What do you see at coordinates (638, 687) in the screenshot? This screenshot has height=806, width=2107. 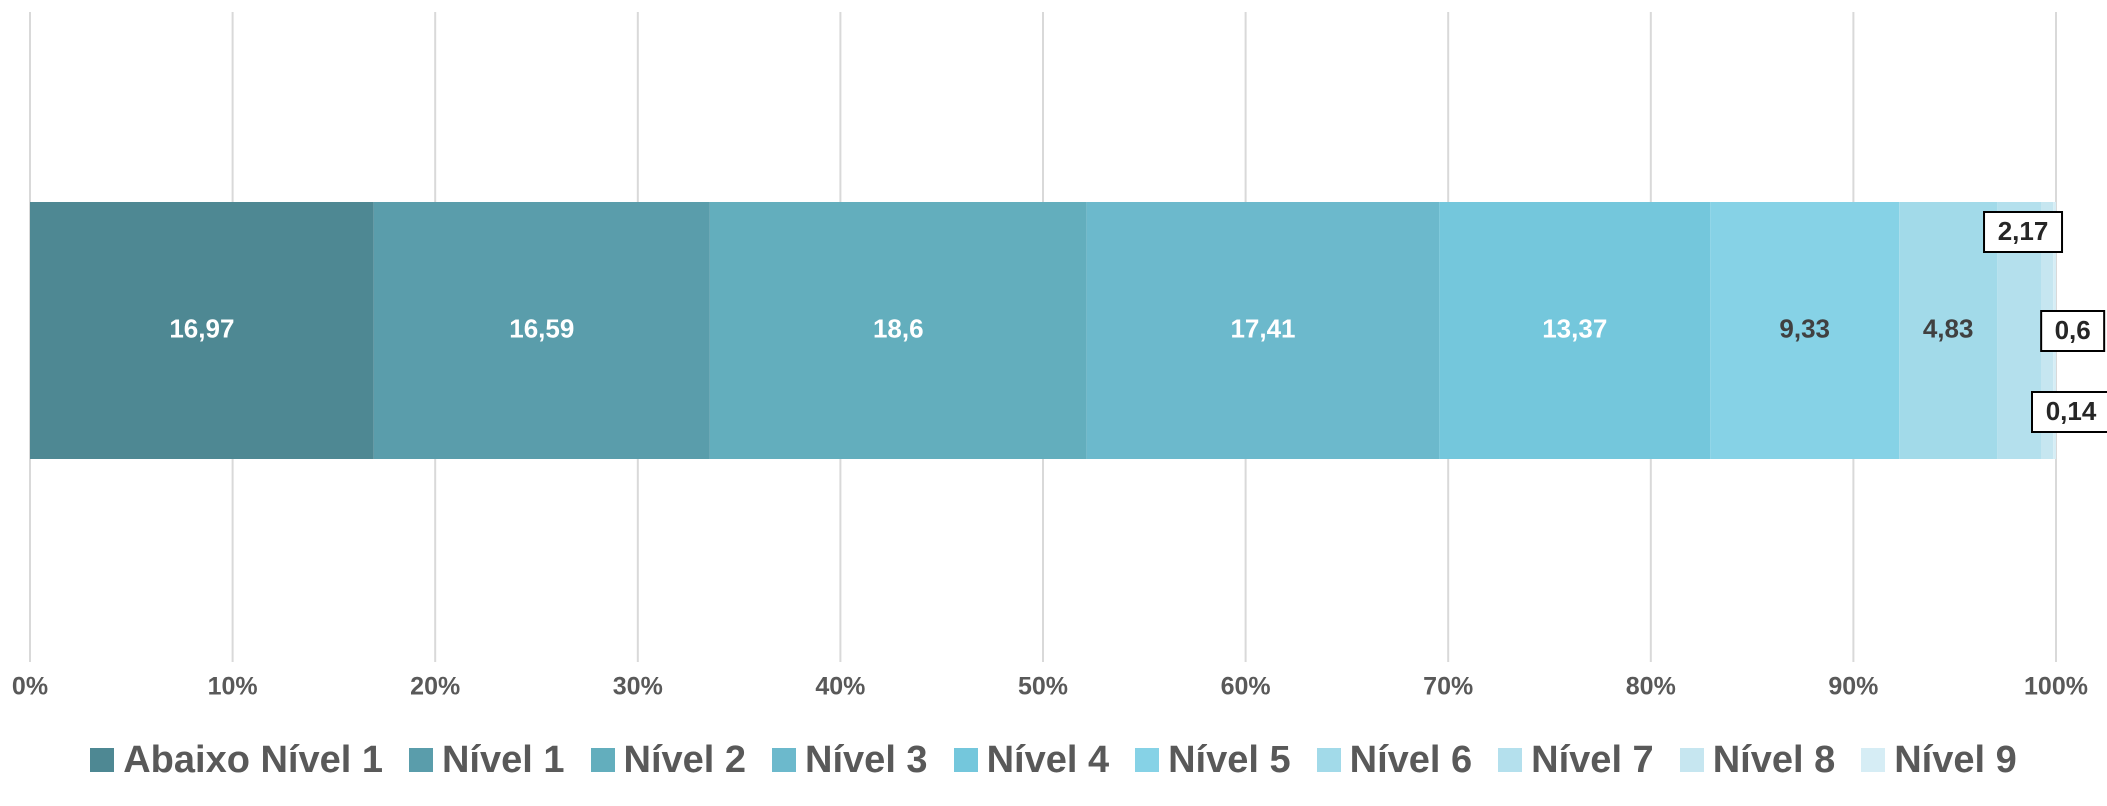 I see `x-tick-label: 30%` at bounding box center [638, 687].